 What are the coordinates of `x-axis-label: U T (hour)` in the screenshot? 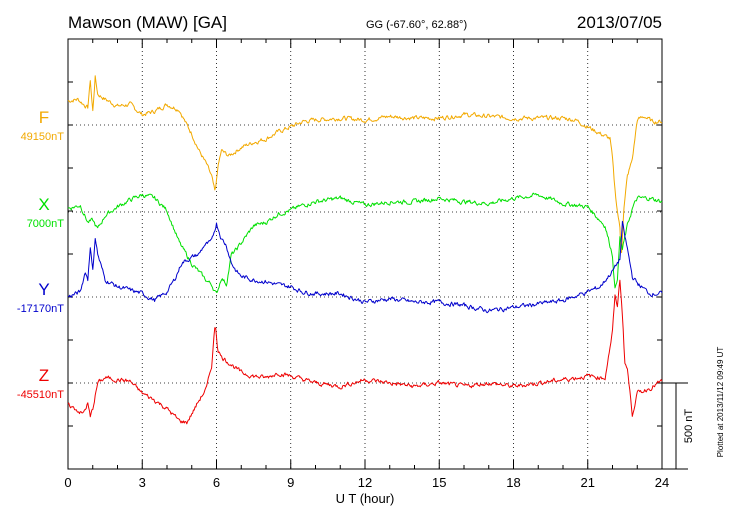 It's located at (365, 498).